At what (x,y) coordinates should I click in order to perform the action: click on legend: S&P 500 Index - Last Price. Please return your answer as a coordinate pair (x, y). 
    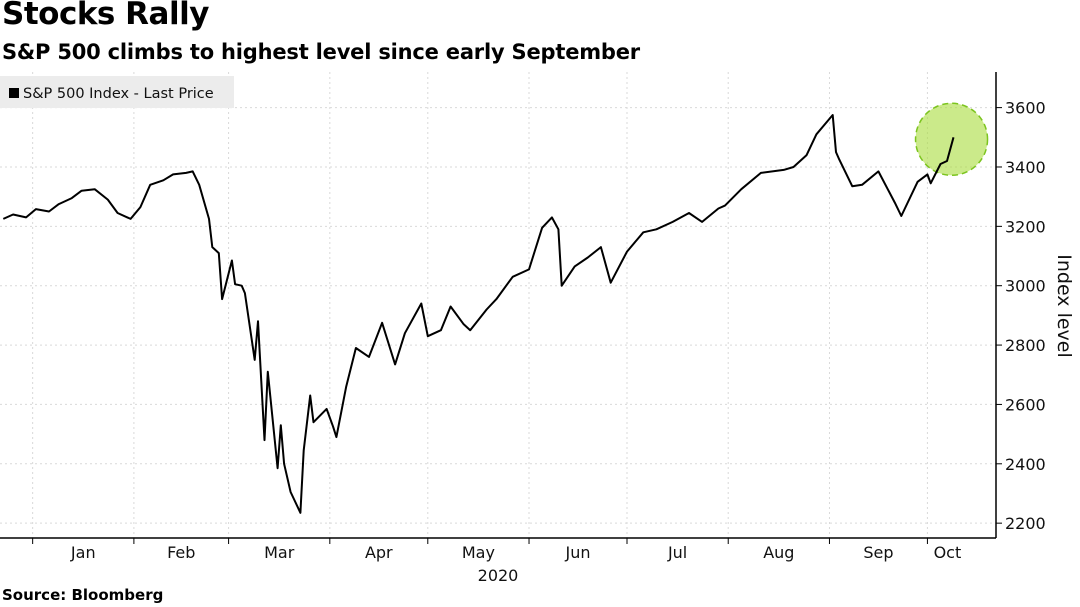
    Looking at the image, I should click on (117, 92).